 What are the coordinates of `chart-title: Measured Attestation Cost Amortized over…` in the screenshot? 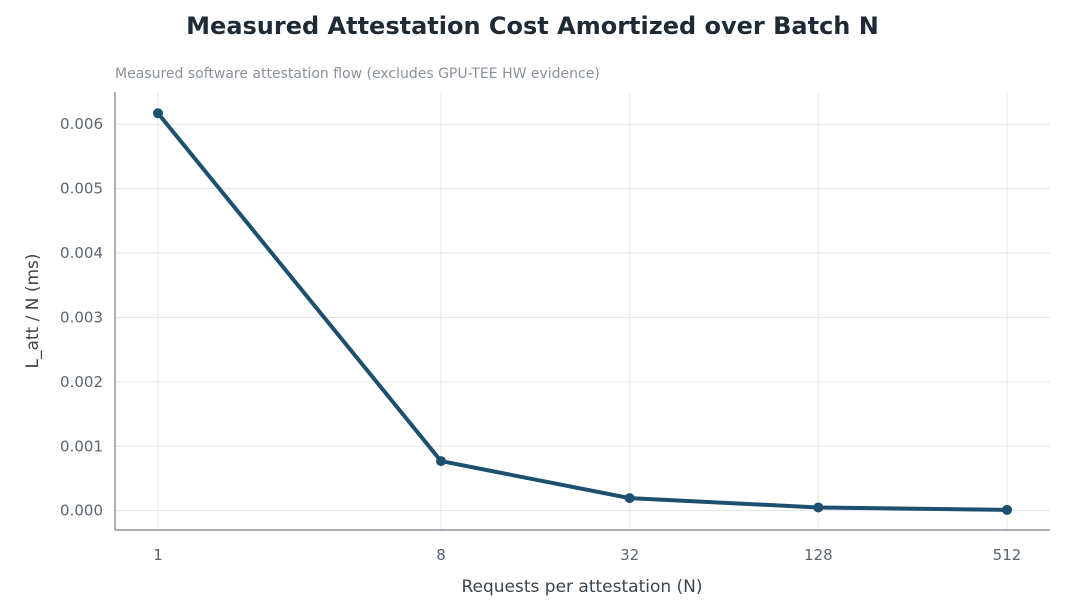 It's located at (532, 26).